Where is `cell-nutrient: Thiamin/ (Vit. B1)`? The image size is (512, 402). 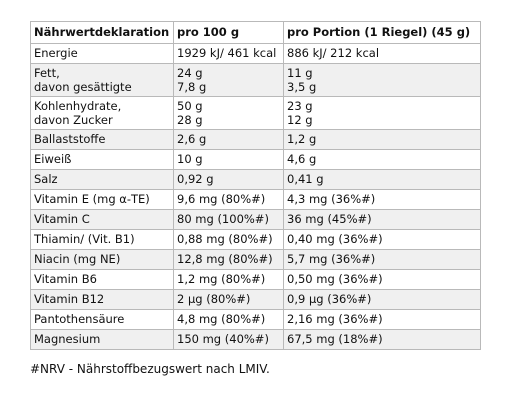
cell-nutrient: Thiamin/ (Vit. B1) is located at coordinates (102, 239).